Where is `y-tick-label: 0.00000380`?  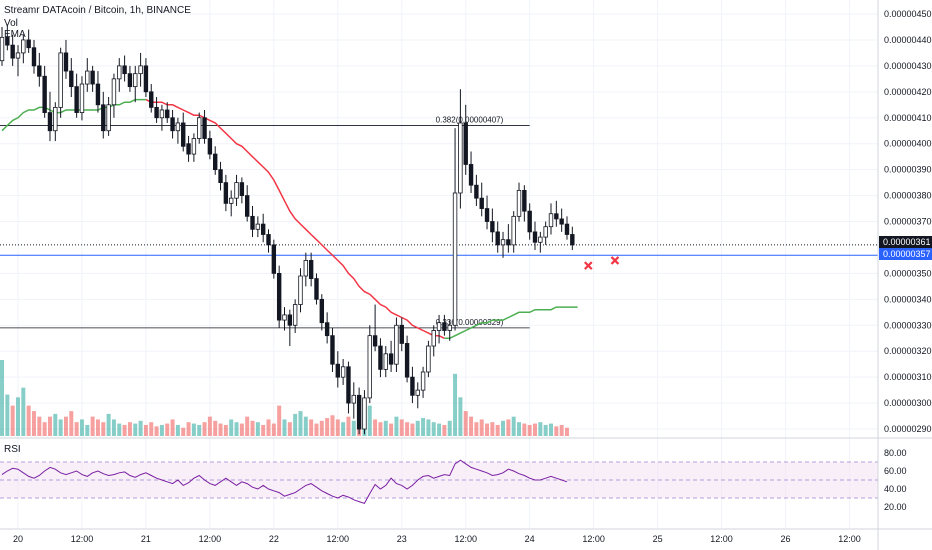
y-tick-label: 0.00000380 is located at coordinates (908, 196).